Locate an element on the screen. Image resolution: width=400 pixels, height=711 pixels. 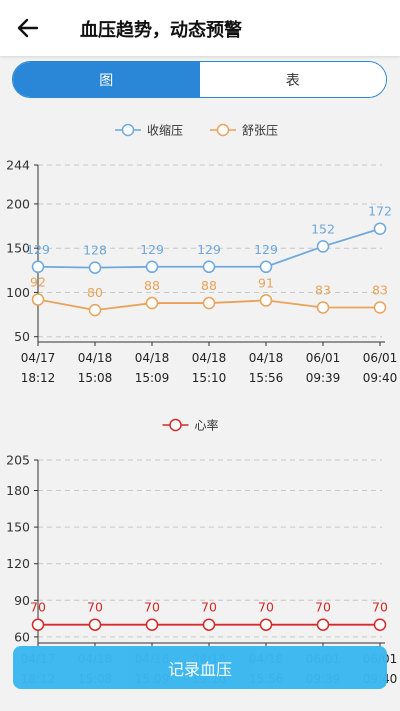
x-tick-time: 09:39 is located at coordinates (323, 378).